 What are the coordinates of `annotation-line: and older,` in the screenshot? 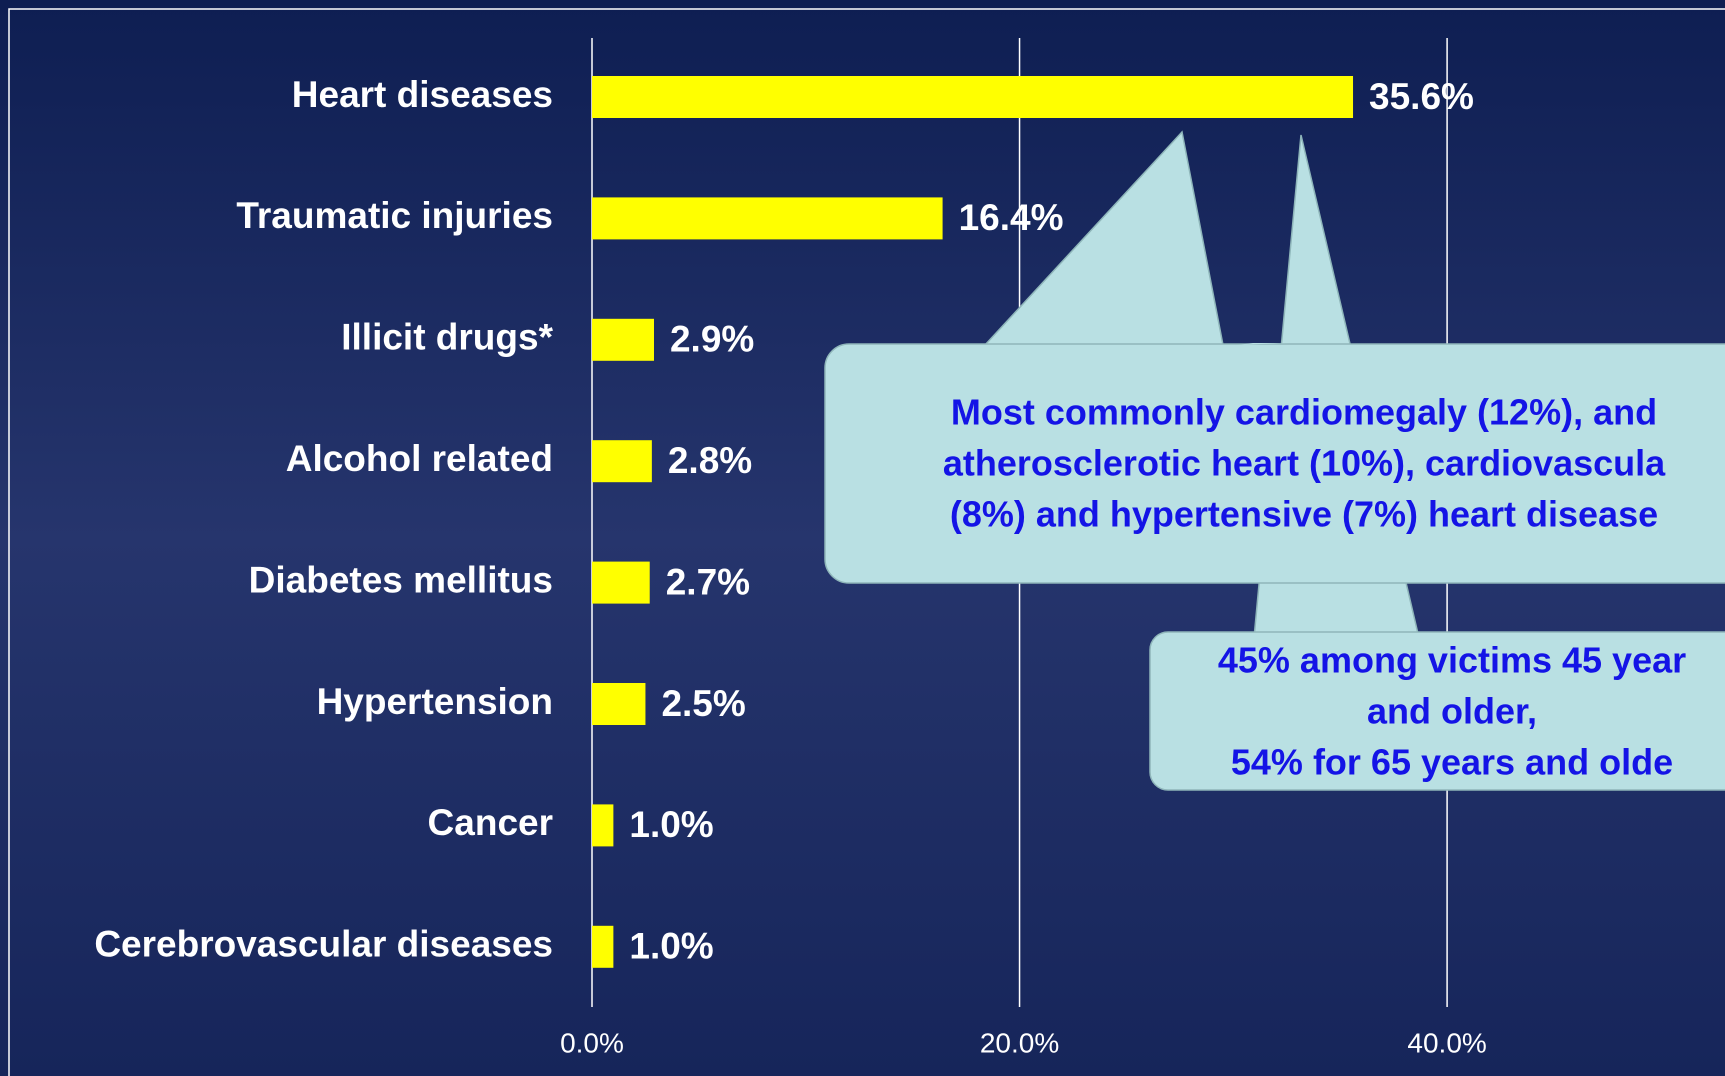 It's located at (1452, 711).